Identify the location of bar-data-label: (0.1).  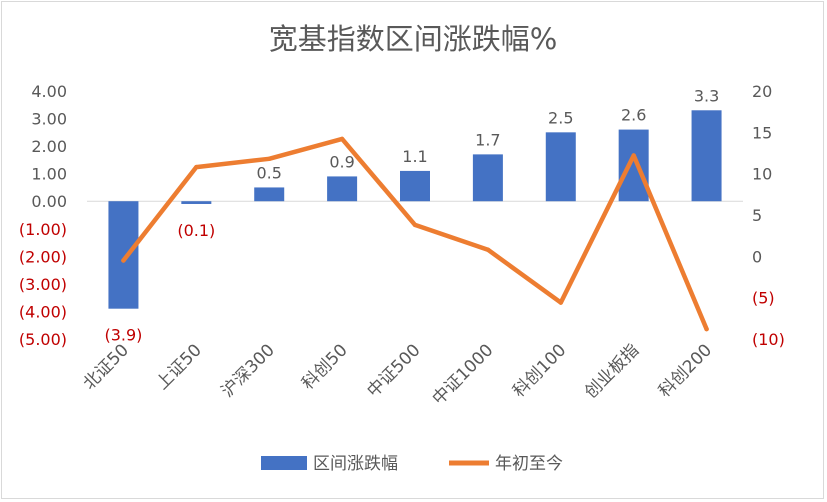
(196, 230).